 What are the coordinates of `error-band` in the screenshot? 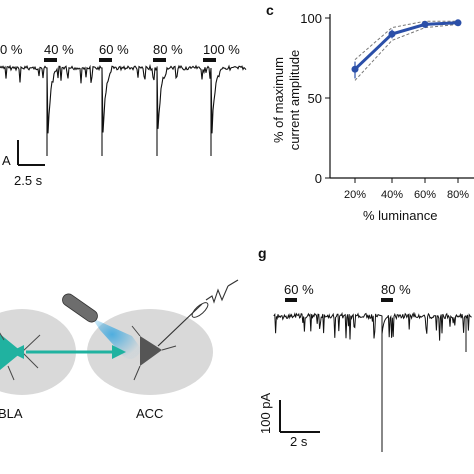 It's located at (406, 50).